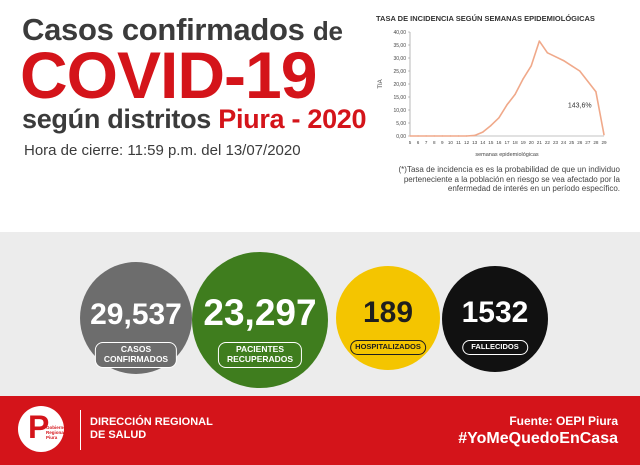  Describe the element at coordinates (399, 46) in the screenshot. I see `y-tick-label: 35,00` at that location.